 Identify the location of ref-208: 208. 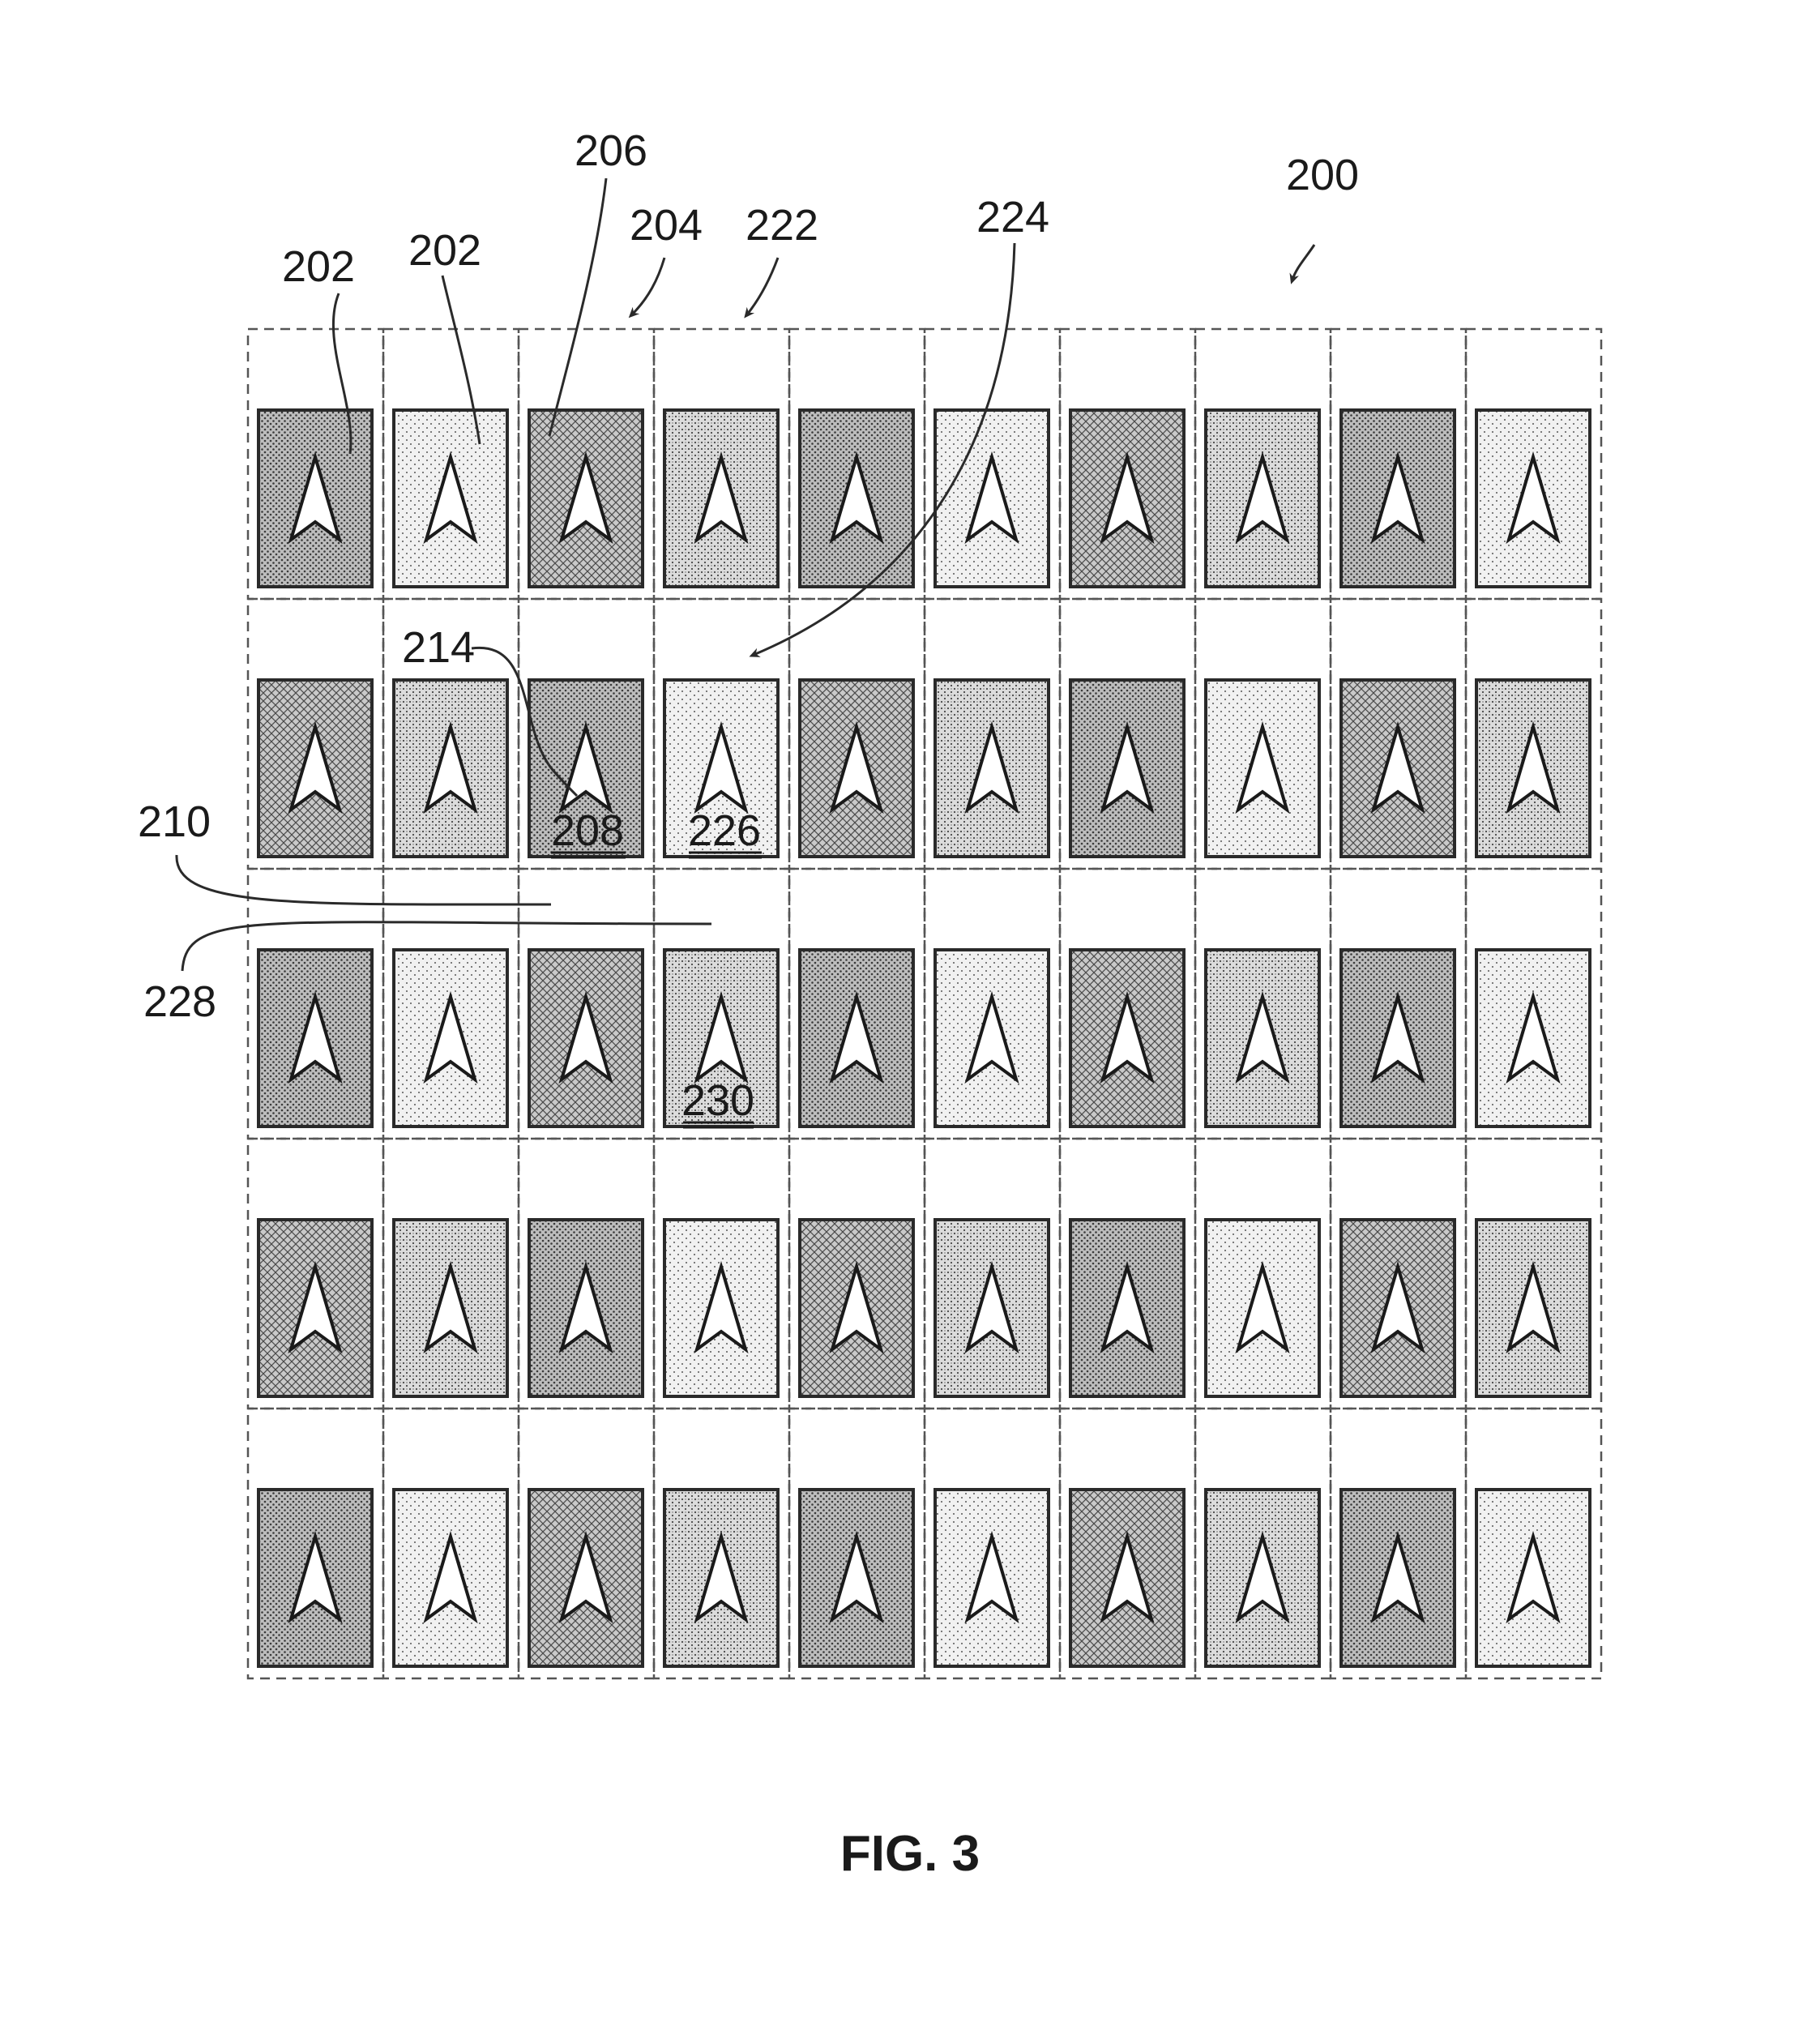
(588, 830).